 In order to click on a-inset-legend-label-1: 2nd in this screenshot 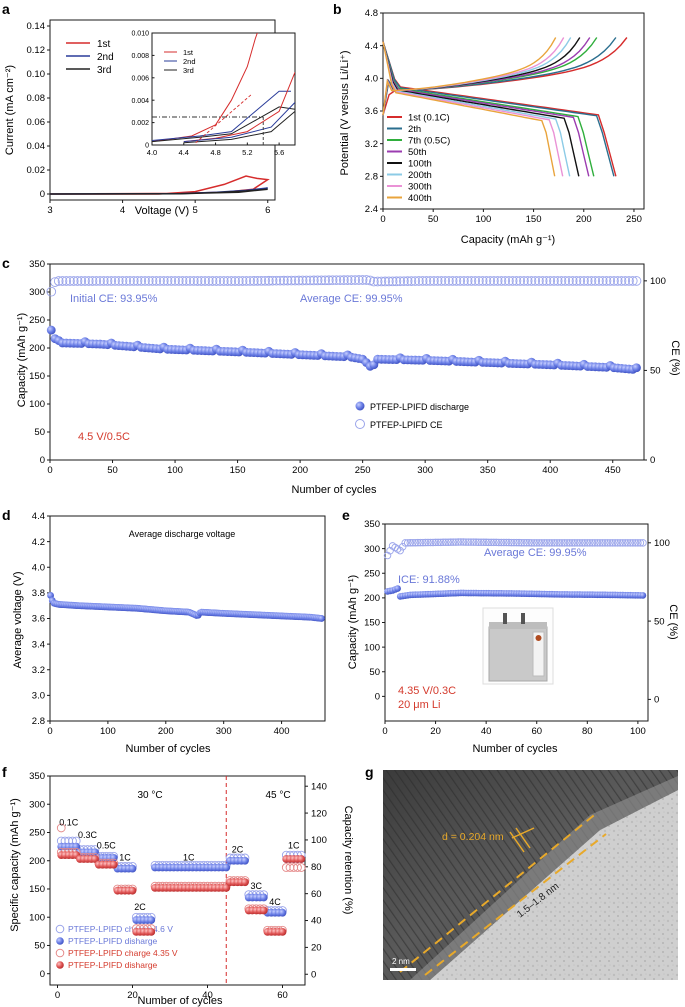, I will do `click(189, 61)`.